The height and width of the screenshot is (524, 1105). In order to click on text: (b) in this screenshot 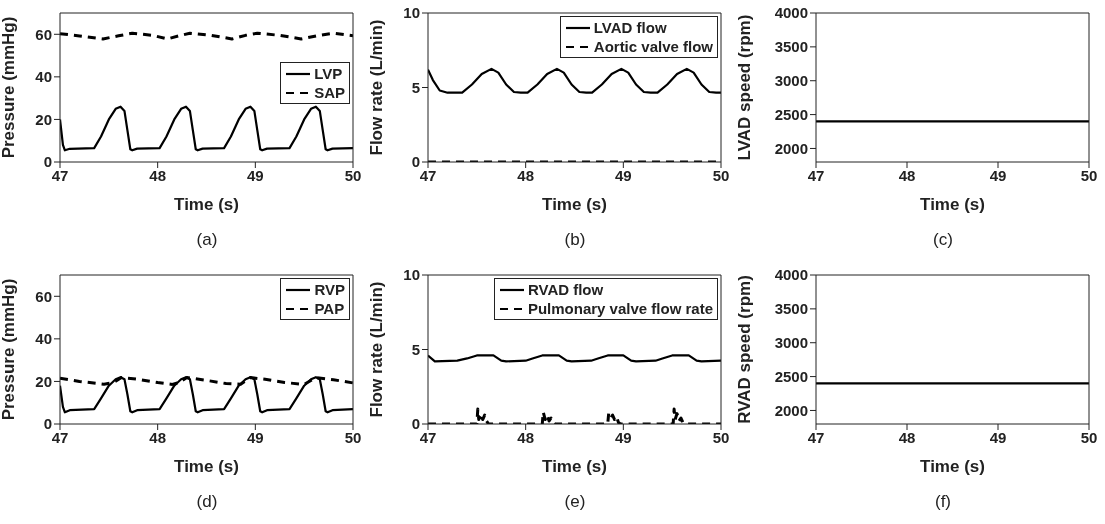, I will do `click(575, 240)`.